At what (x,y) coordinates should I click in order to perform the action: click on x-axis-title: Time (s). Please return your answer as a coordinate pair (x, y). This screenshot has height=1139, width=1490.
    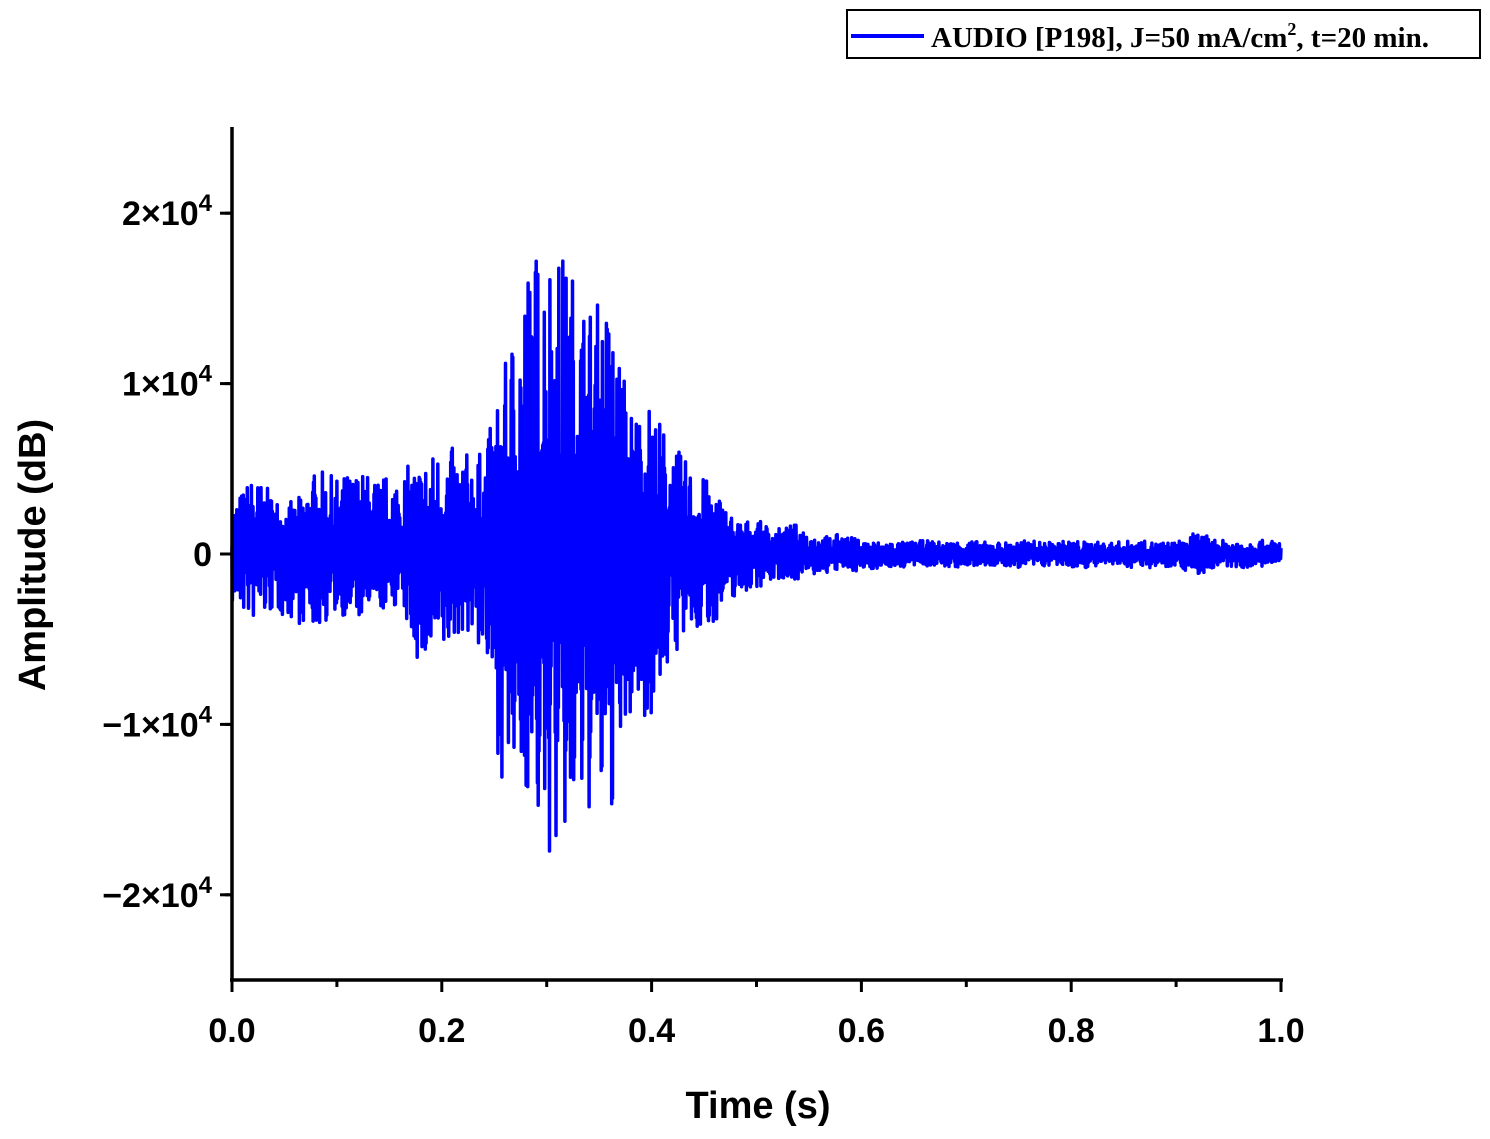
    Looking at the image, I should click on (757, 1106).